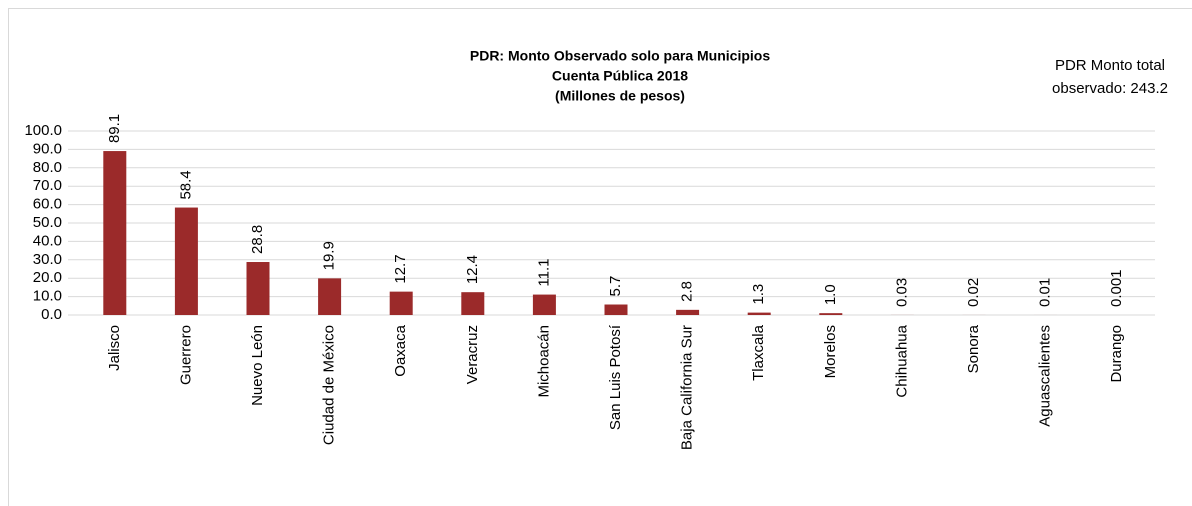 This screenshot has width=1192, height=506. What do you see at coordinates (51, 314) in the screenshot?
I see `y-tick-label: 0.0` at bounding box center [51, 314].